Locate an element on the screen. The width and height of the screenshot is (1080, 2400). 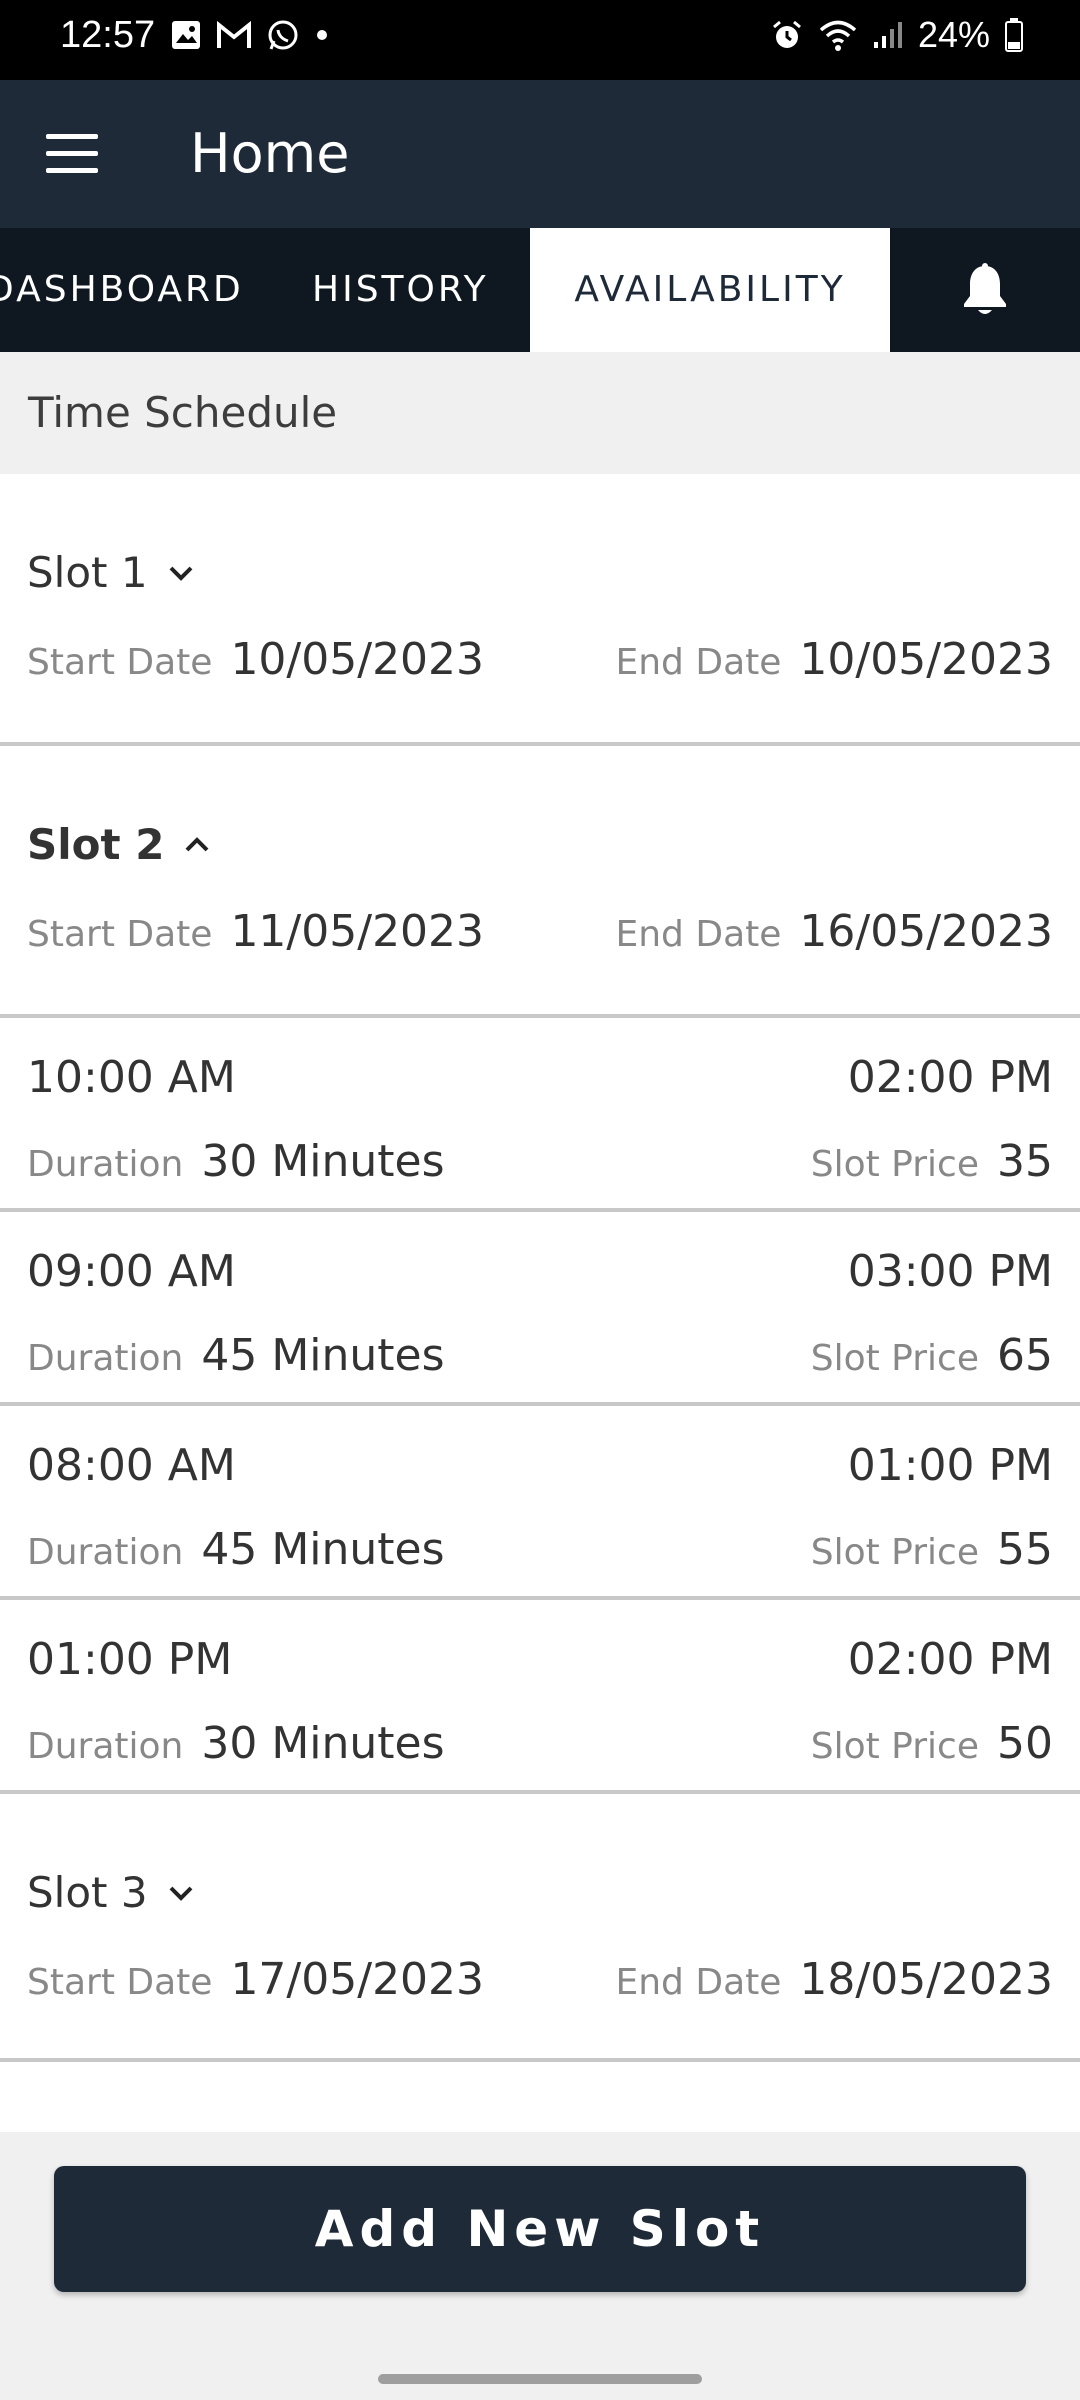
slot-price-value: 55 is located at coordinates (1025, 1549).